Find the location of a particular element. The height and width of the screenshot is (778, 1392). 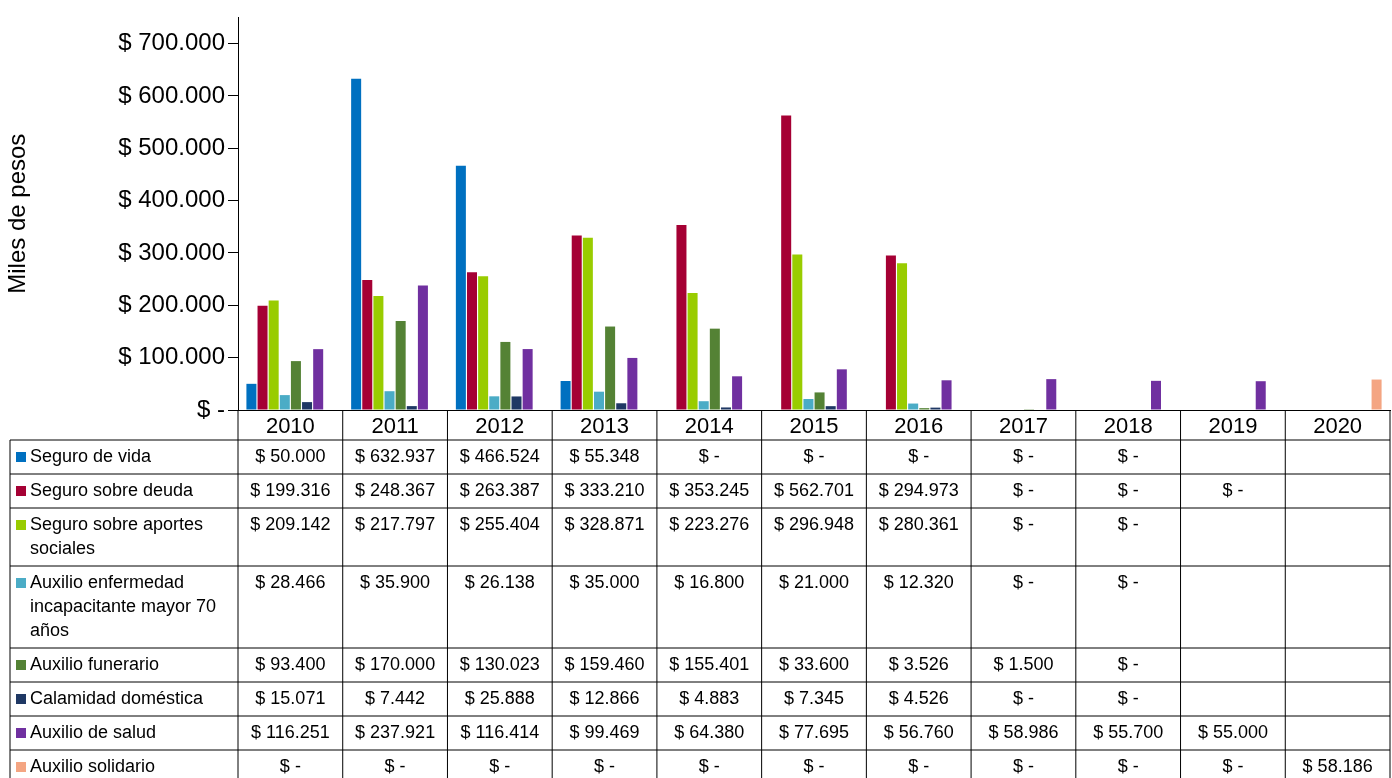

data-label: $ 28.466 is located at coordinates (290, 581).